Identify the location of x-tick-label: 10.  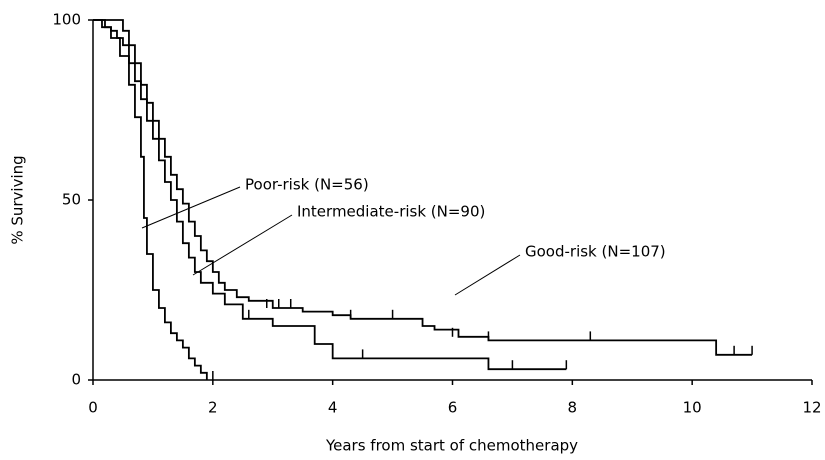
(692, 408).